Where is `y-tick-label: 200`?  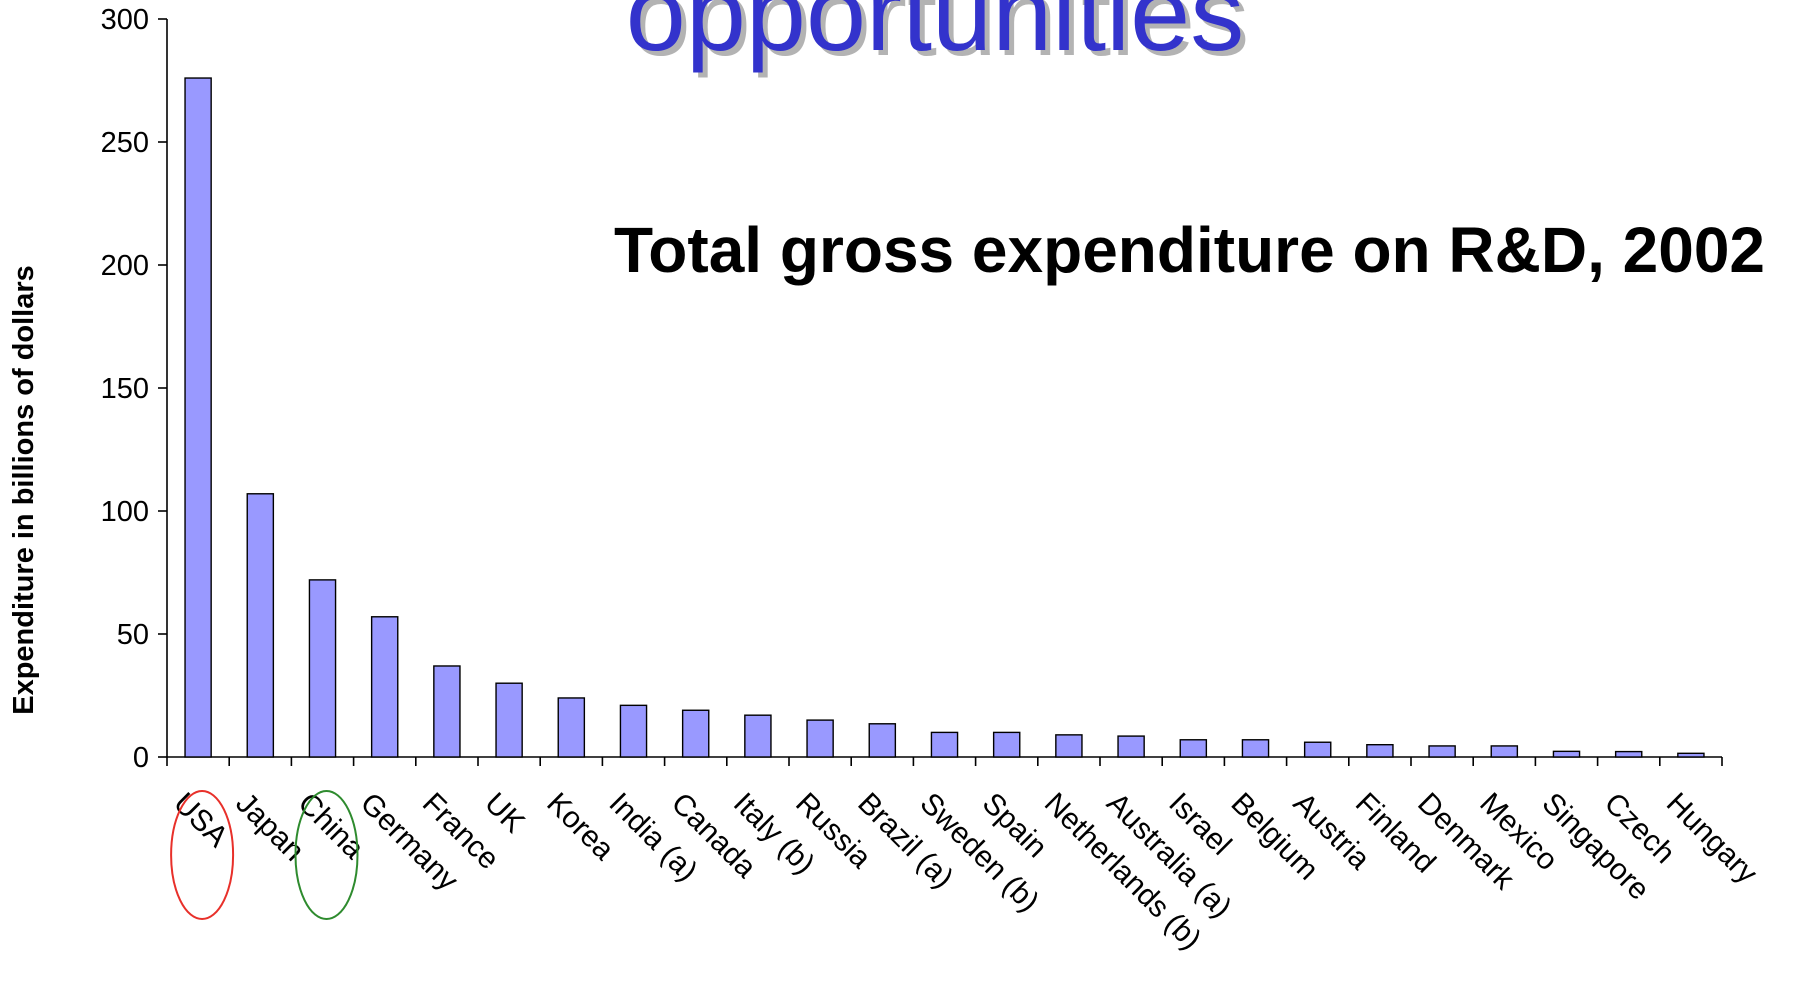 y-tick-label: 200 is located at coordinates (125, 266).